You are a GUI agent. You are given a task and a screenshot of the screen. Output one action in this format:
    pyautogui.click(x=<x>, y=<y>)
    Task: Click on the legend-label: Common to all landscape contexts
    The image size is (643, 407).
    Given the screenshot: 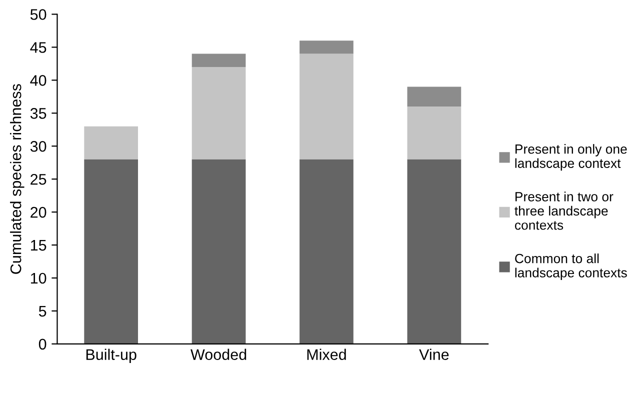 What is the action you would take?
    pyautogui.click(x=571, y=267)
    